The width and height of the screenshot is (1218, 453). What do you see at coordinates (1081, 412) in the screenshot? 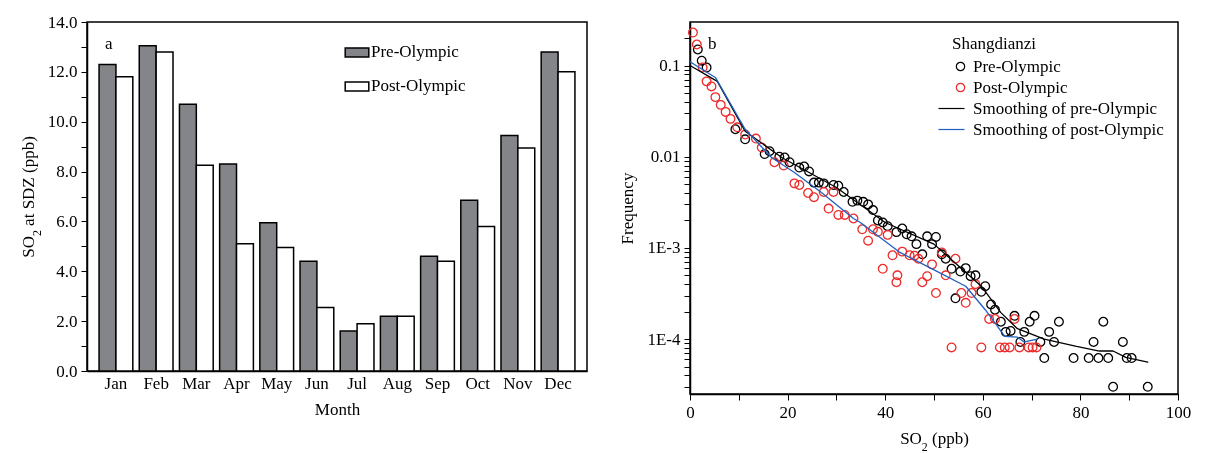
I see `x-tick-label: 80` at bounding box center [1081, 412].